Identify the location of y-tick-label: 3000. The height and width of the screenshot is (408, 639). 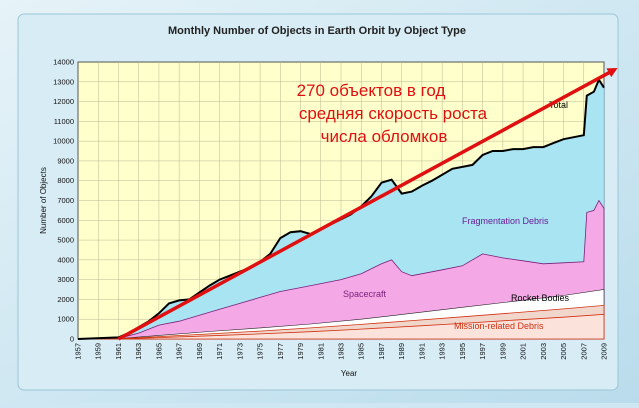
(65, 279).